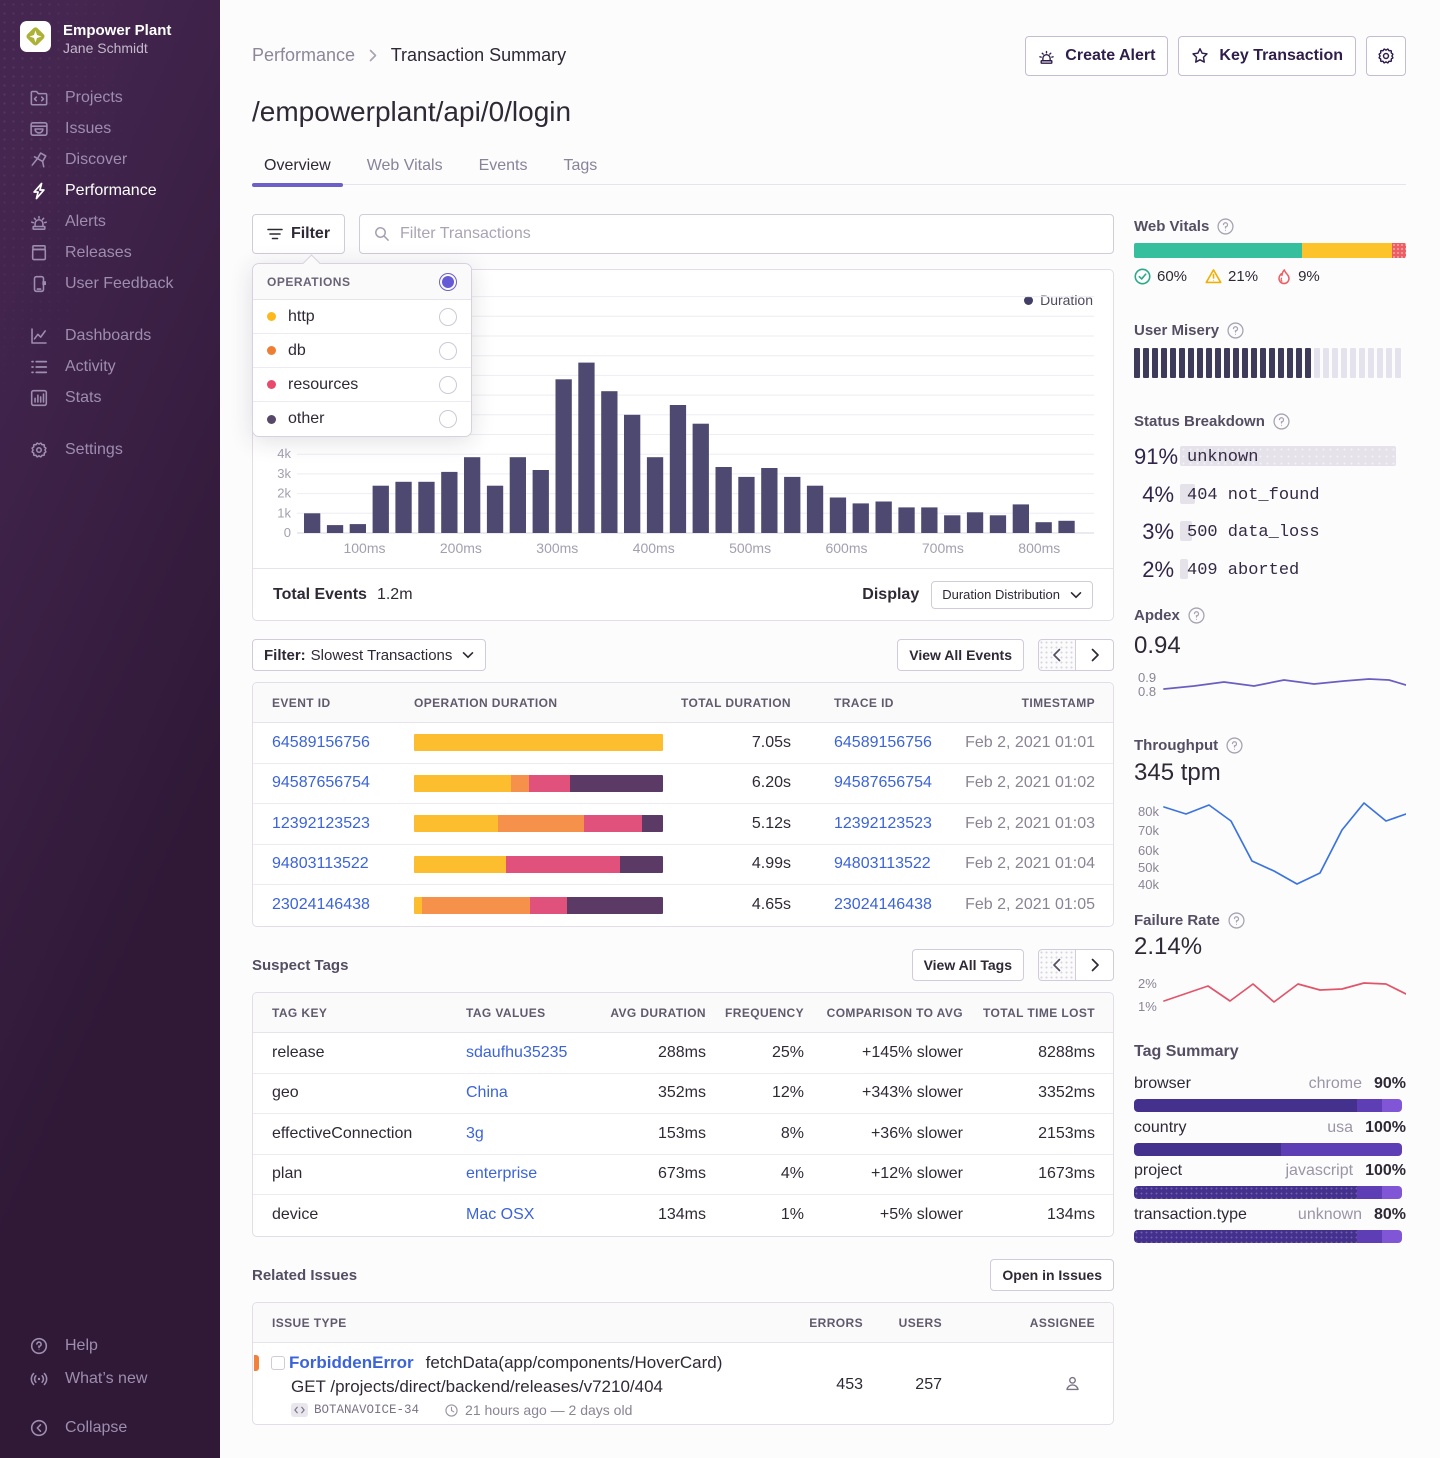  Describe the element at coordinates (1039, 548) in the screenshot. I see `svg-text: 800ms` at that location.